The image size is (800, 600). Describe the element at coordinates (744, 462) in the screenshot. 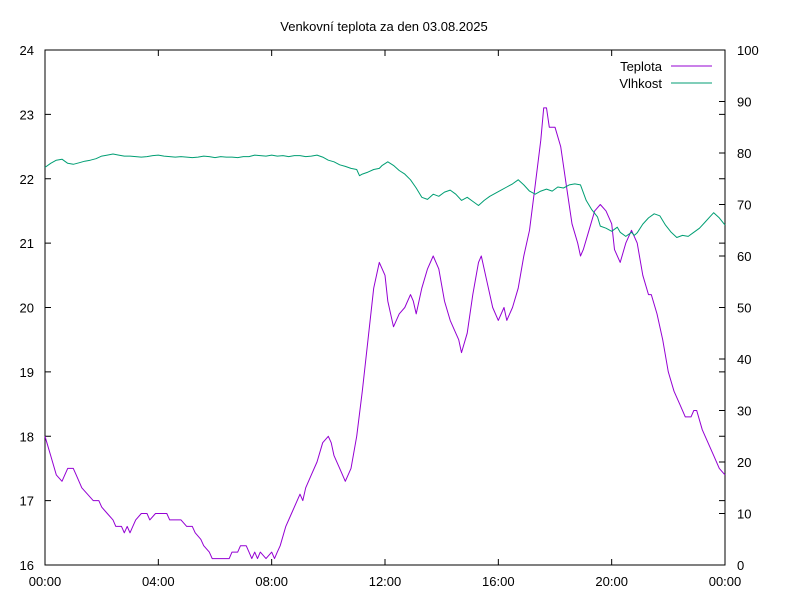

I see `right-tick-label: 20` at that location.